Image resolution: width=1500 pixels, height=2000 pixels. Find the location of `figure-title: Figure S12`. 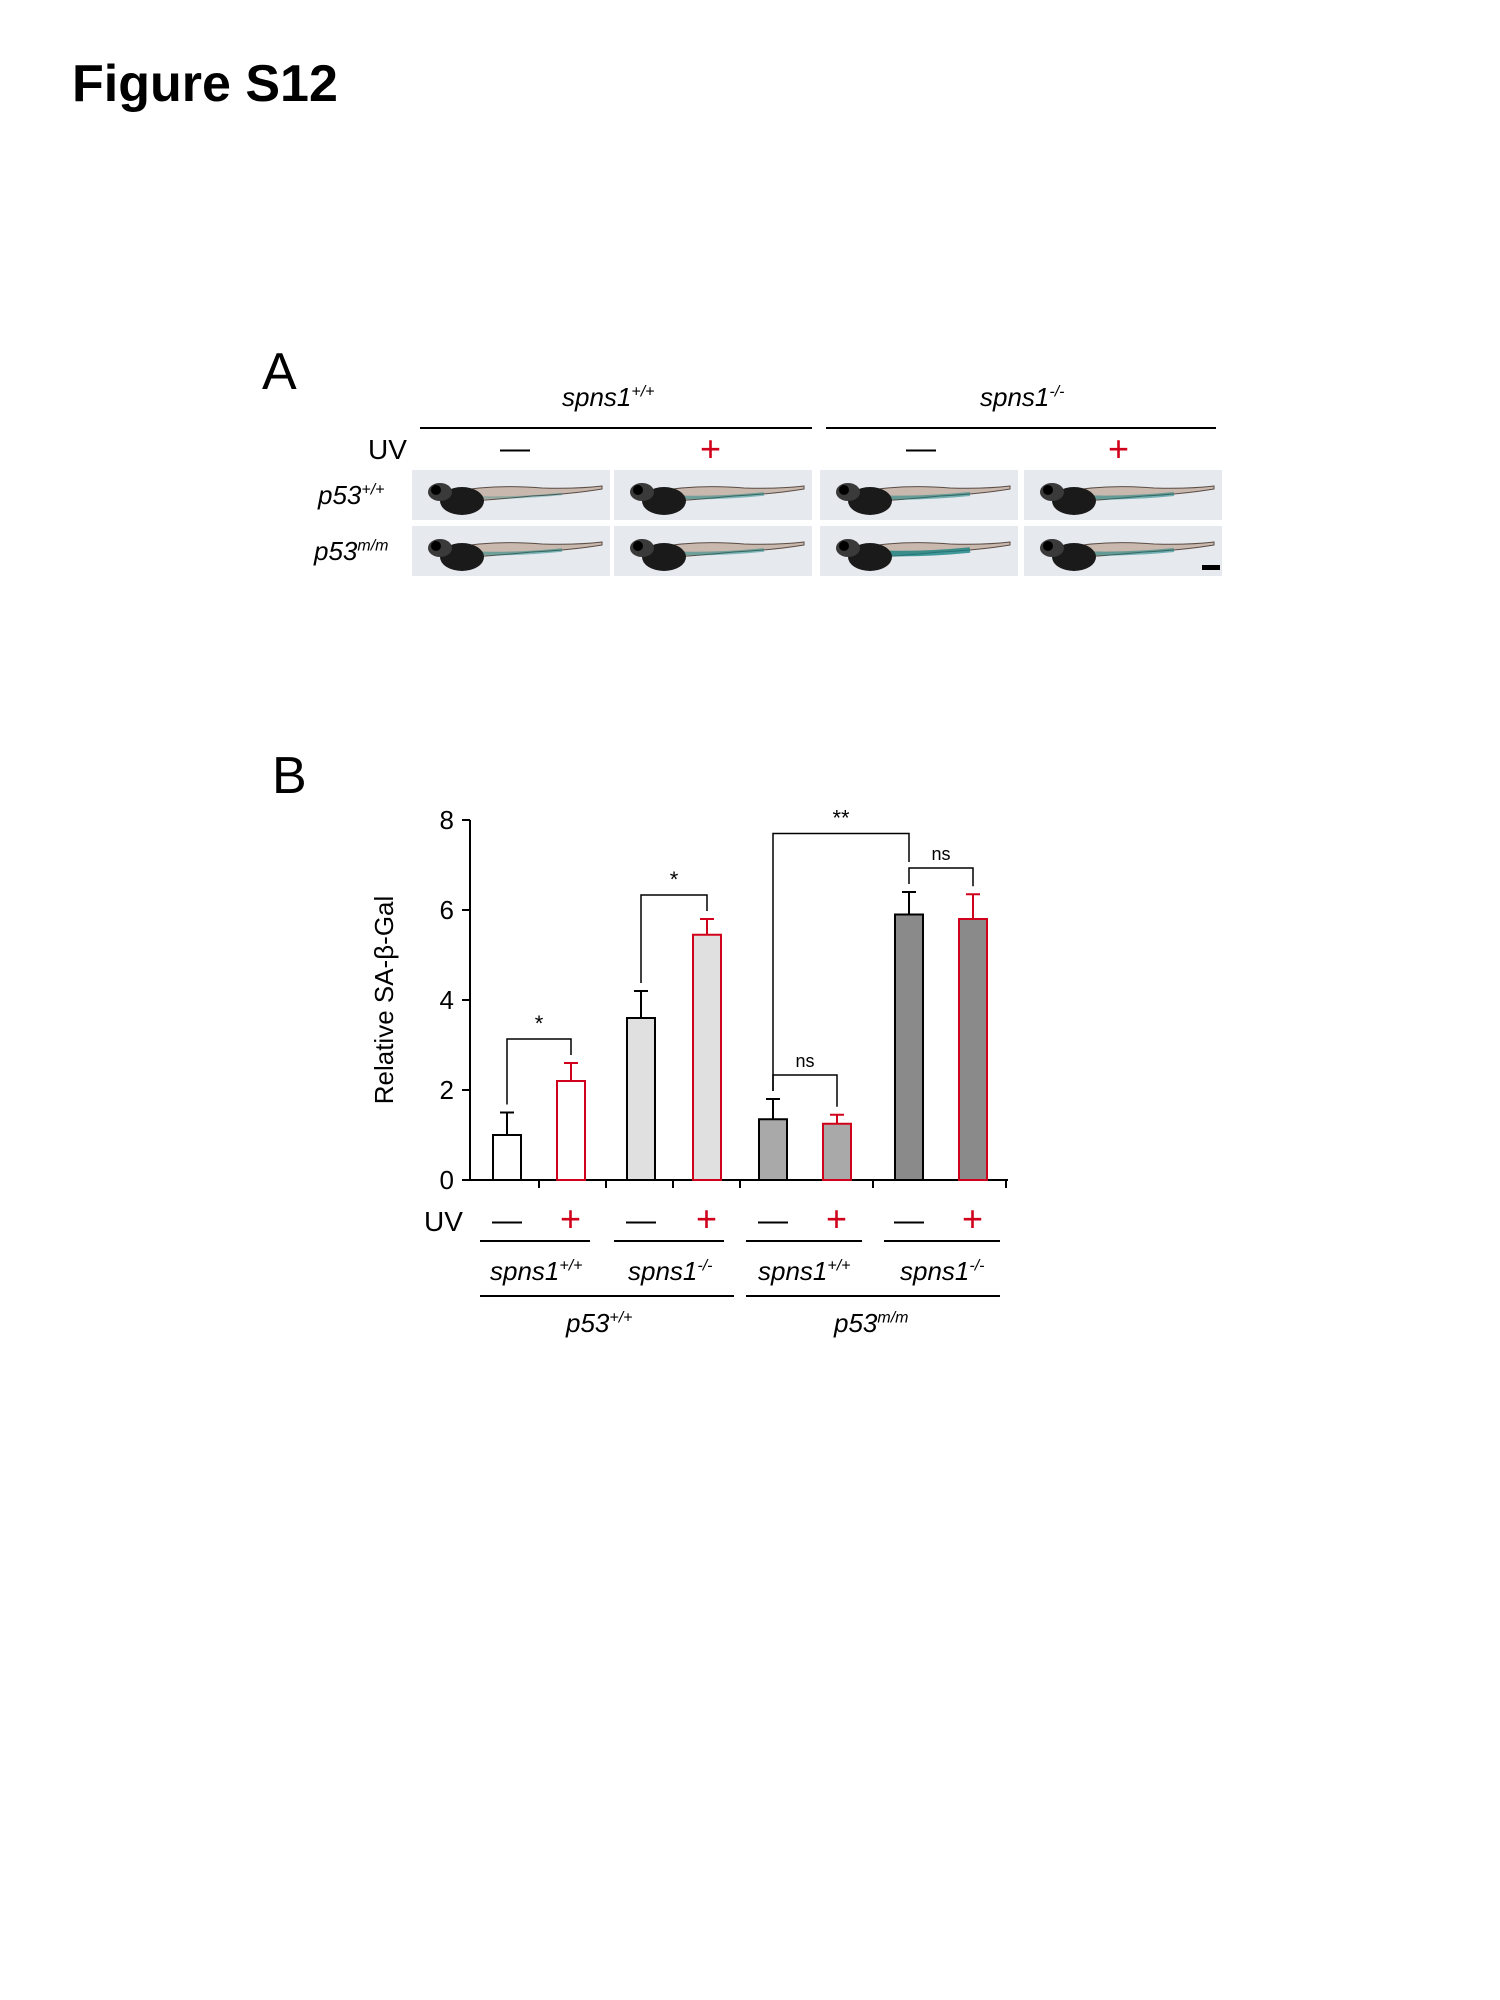

figure-title: Figure S12 is located at coordinates (205, 84).